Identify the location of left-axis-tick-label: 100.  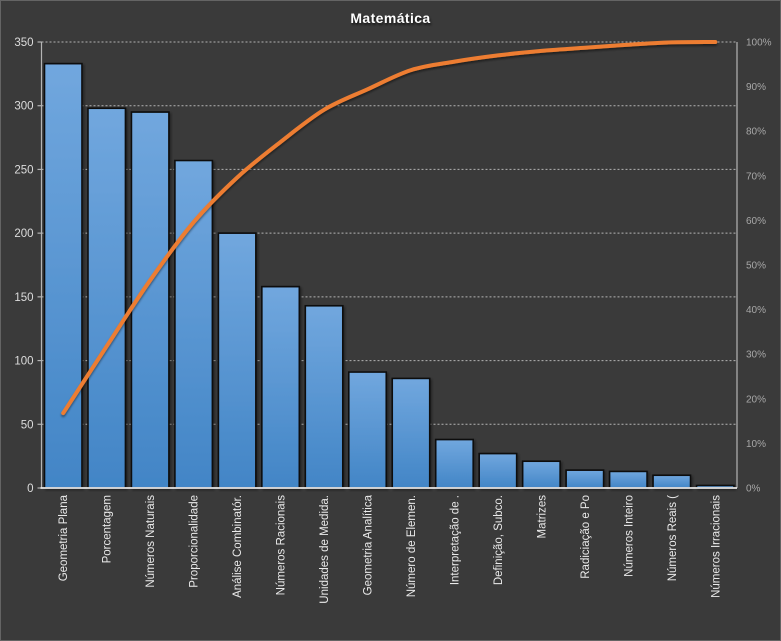
(23, 362).